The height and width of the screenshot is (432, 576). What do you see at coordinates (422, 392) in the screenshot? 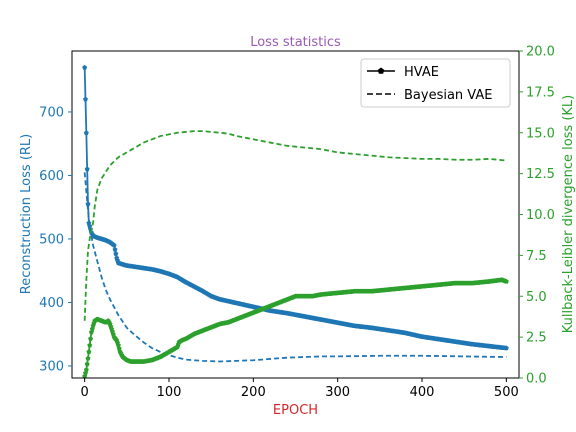
I see `x-tick-label: 400` at bounding box center [422, 392].